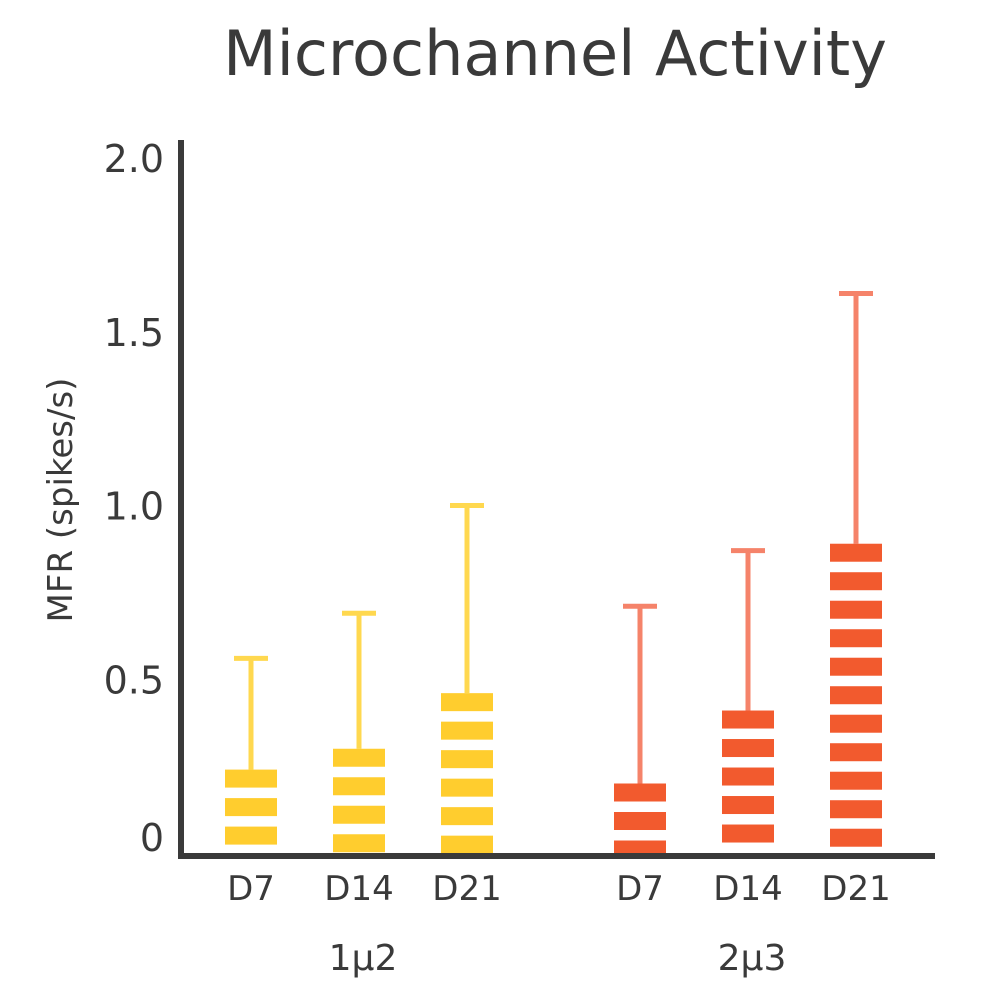 The image size is (1000, 1000). Describe the element at coordinates (134, 680) in the screenshot. I see `y-tick-label: 0.5` at that location.